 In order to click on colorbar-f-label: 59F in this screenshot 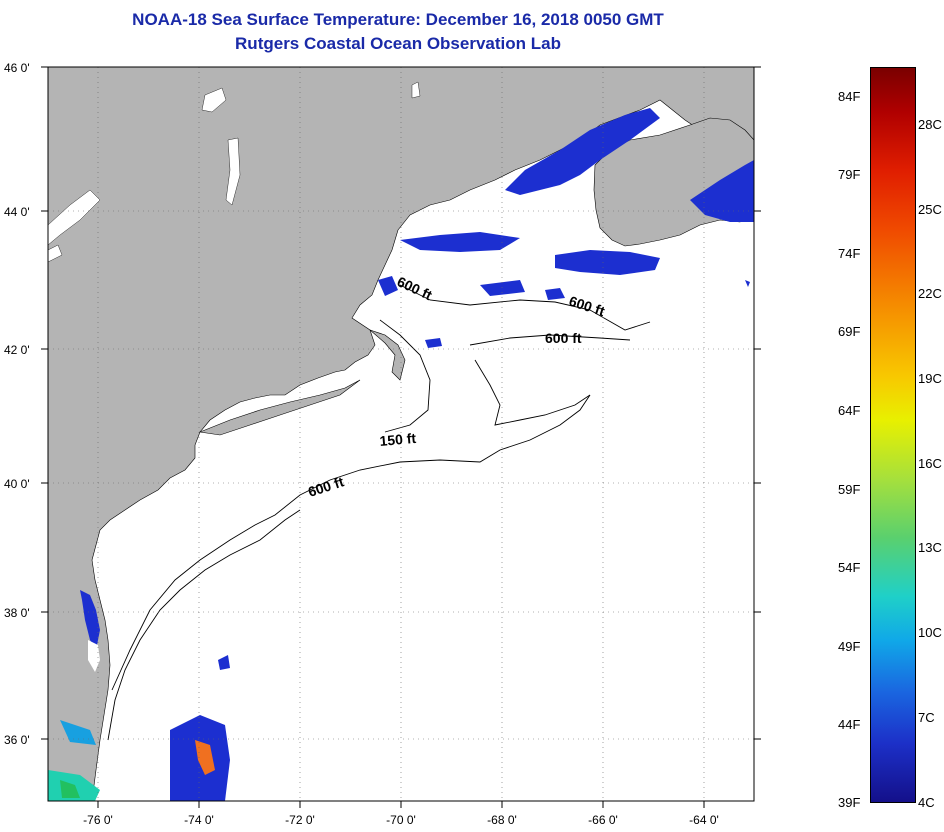, I will do `click(849, 489)`.